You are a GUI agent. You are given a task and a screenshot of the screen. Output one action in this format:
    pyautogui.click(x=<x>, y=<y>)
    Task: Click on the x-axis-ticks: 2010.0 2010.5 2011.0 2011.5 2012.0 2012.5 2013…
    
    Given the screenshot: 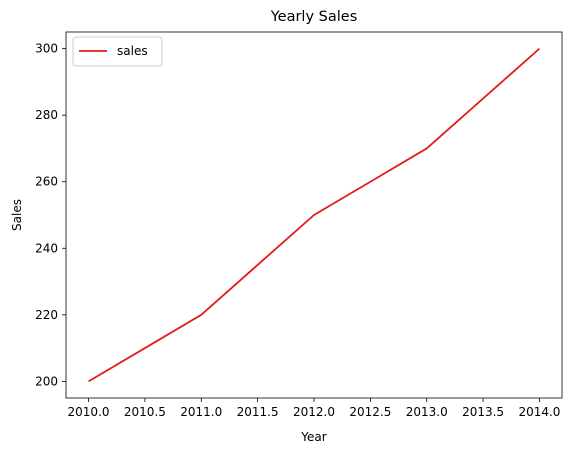 What is the action you would take?
    pyautogui.click(x=314, y=408)
    